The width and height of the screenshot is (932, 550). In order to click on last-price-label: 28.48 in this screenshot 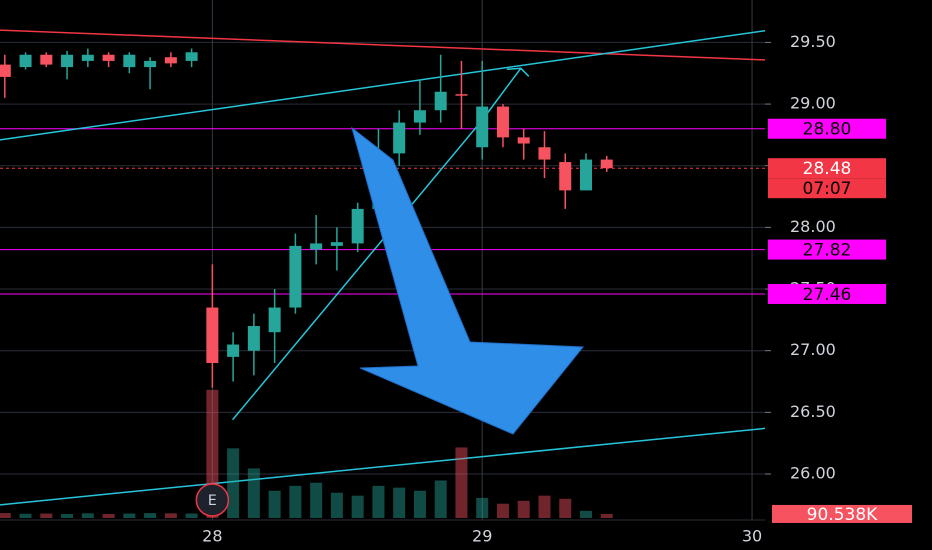, I will do `click(827, 169)`.